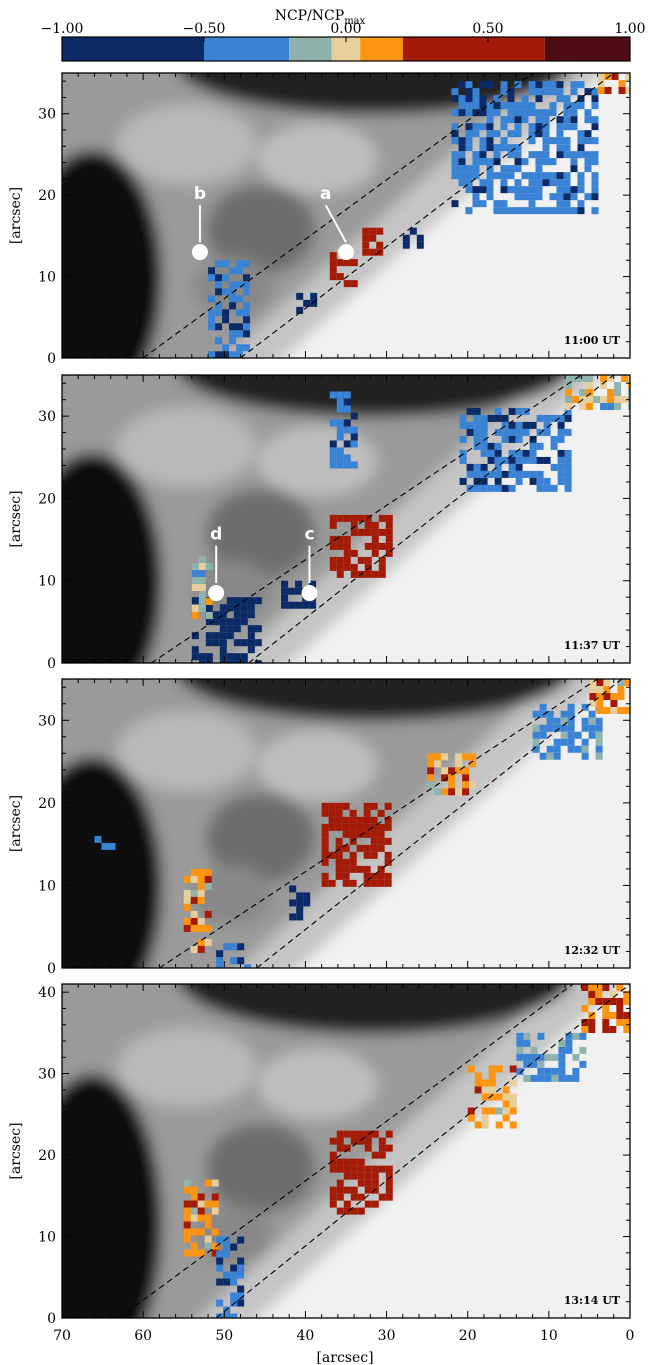  What do you see at coordinates (325, 194) in the screenshot?
I see `marker-label: a` at bounding box center [325, 194].